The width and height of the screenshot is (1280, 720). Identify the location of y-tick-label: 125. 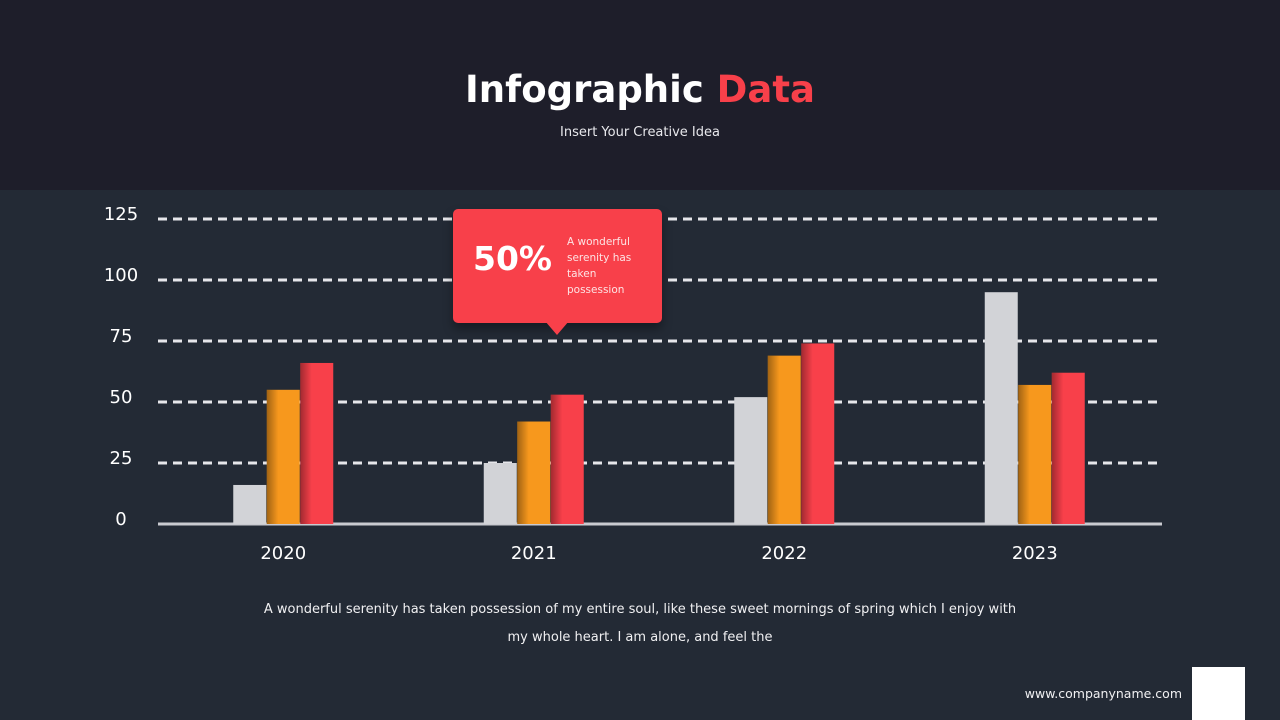
(121, 214).